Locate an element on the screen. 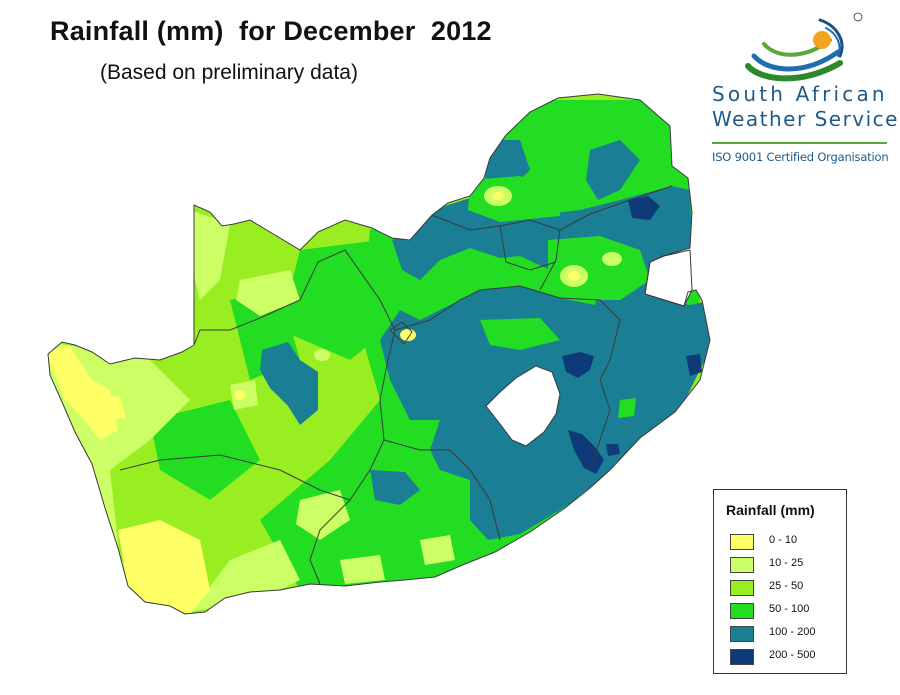 The height and width of the screenshot is (695, 900). logo-swirl-icon is located at coordinates (794, 50).